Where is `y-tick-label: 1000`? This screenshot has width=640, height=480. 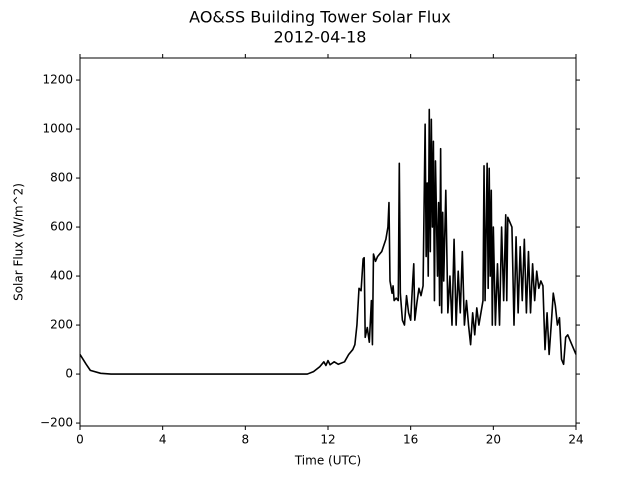 y-tick-label: 1000 is located at coordinates (57, 129).